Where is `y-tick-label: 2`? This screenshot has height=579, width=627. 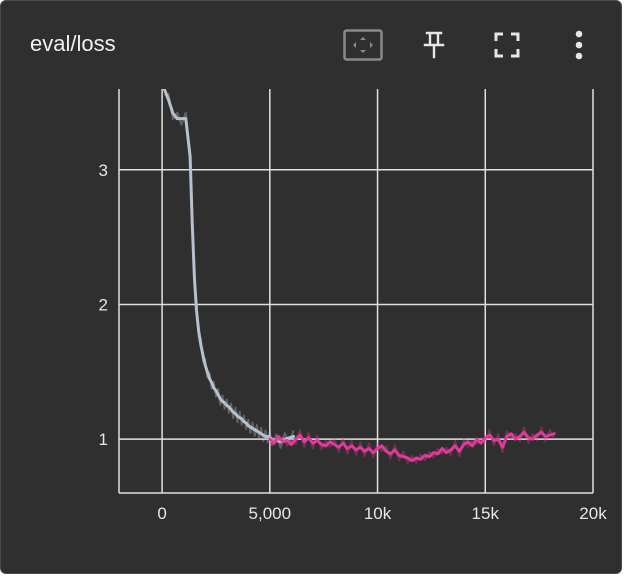
y-tick-label: 2 is located at coordinates (103, 304).